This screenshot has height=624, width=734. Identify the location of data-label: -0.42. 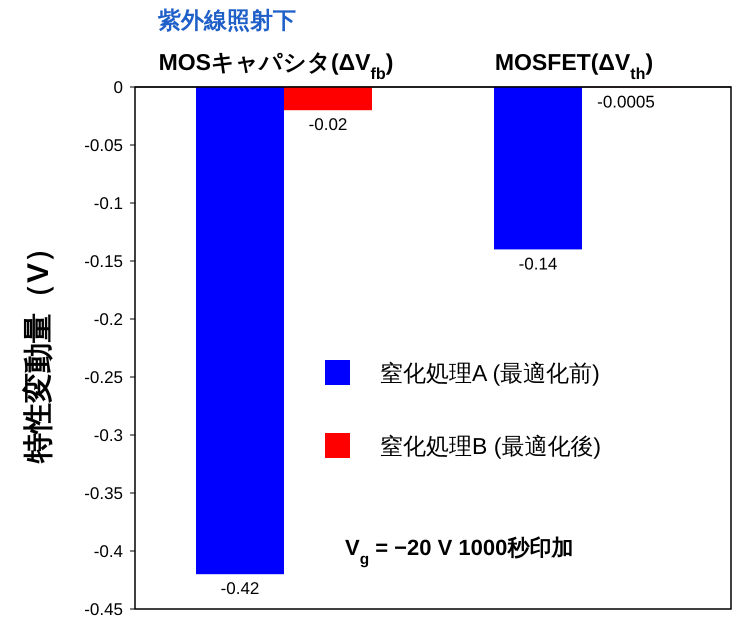
(240, 588).